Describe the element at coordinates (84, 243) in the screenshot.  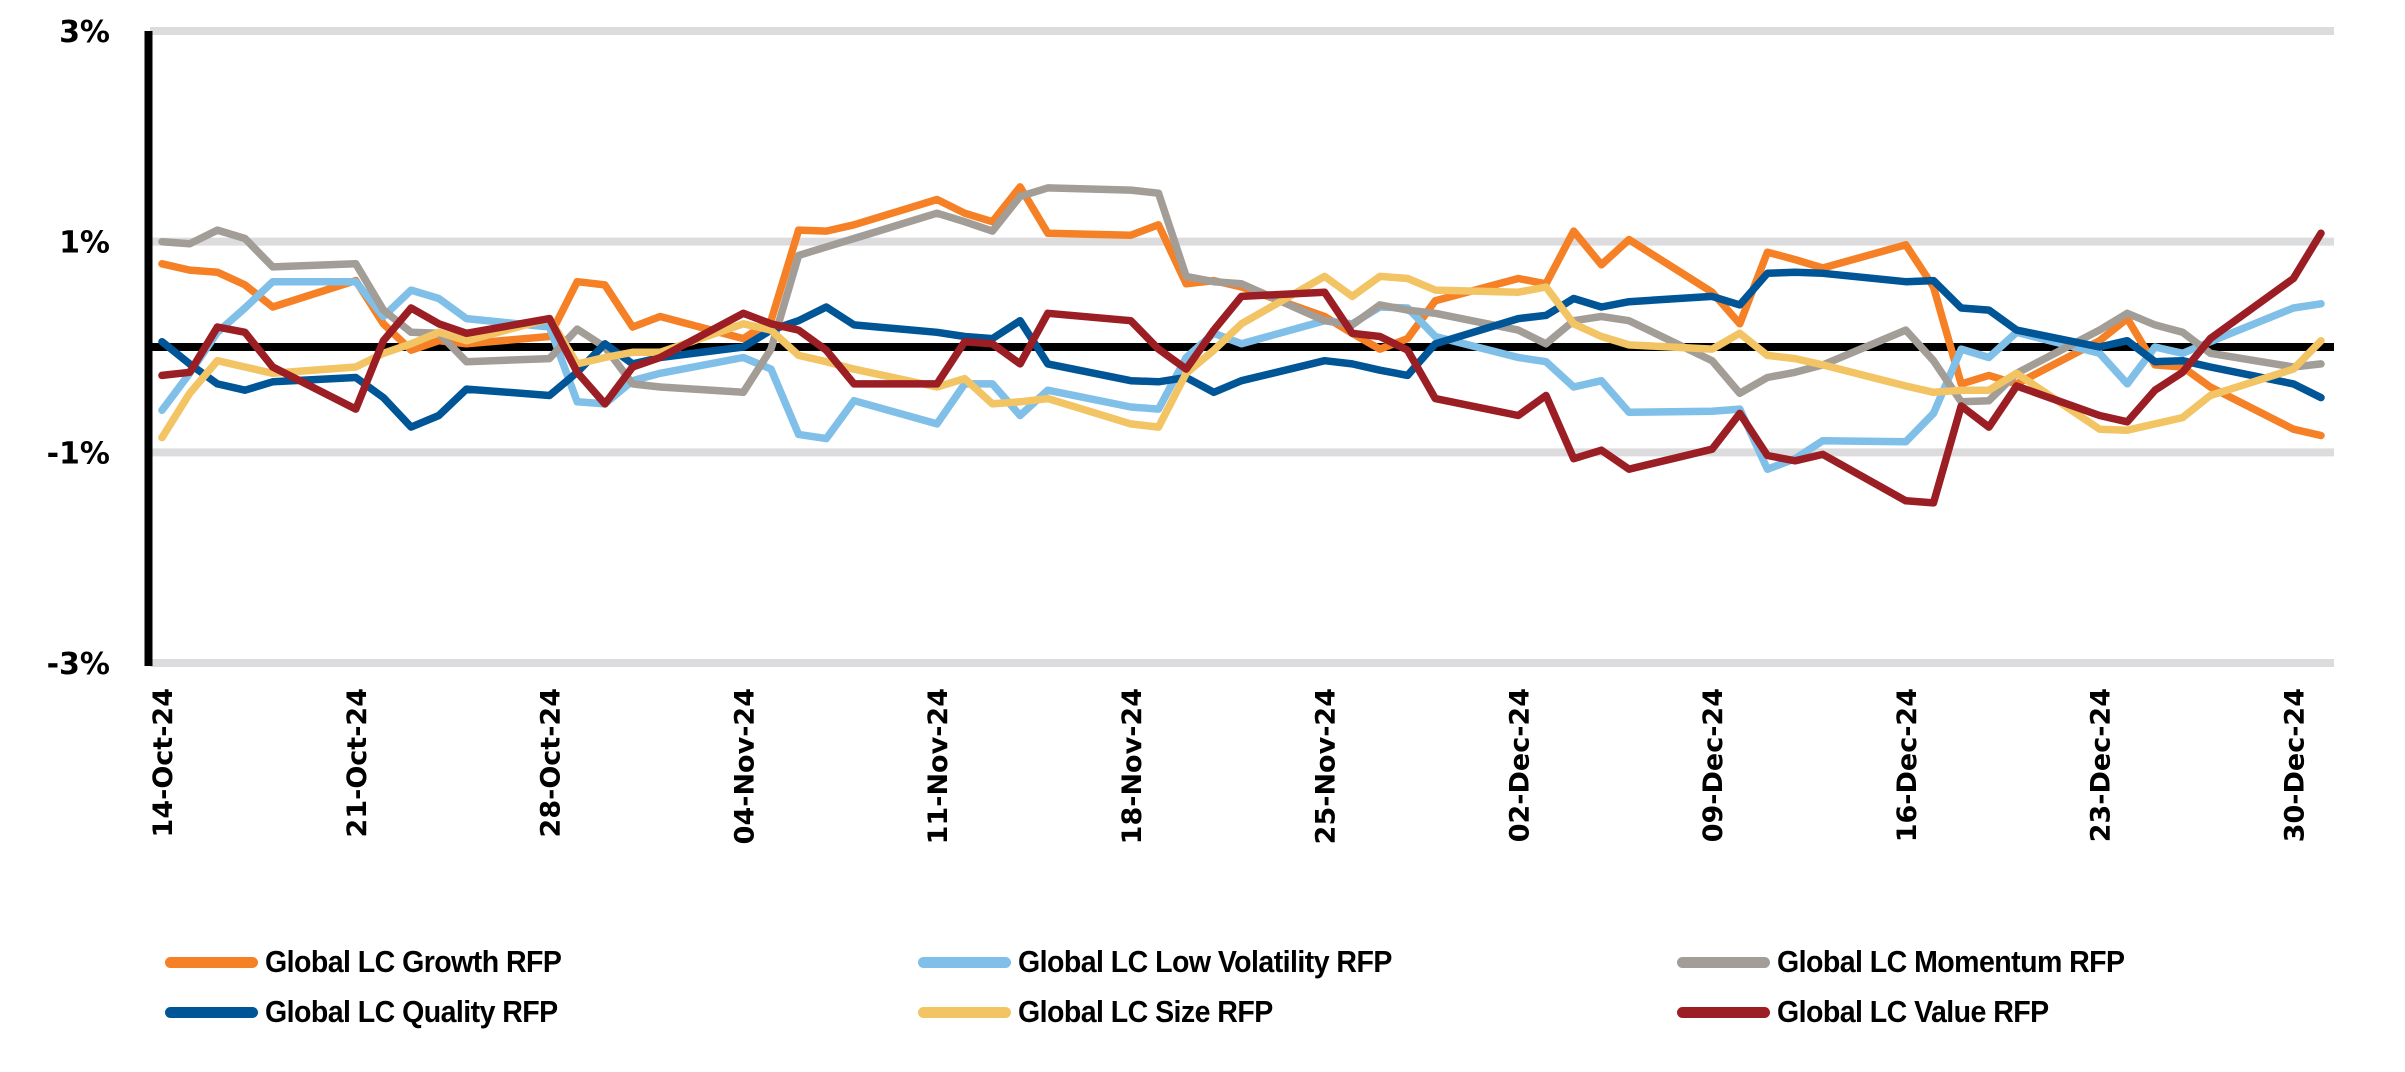
I see `y-tick-label: 1%` at that location.